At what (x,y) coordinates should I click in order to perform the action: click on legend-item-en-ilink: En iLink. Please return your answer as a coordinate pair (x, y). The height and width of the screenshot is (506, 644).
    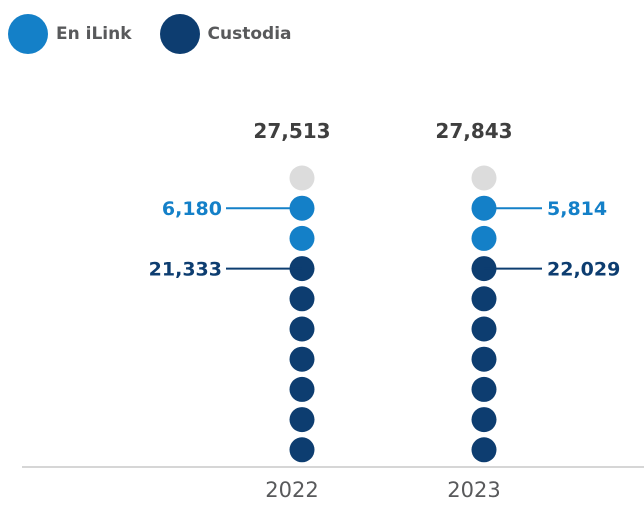
    Looking at the image, I should click on (70, 34).